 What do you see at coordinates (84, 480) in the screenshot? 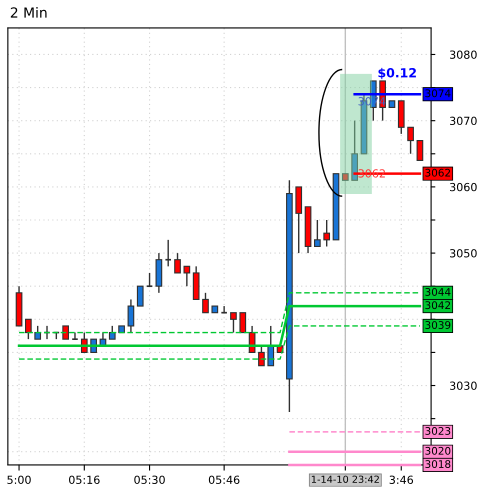
I see `x-tick-label: 05:16` at bounding box center [84, 480].